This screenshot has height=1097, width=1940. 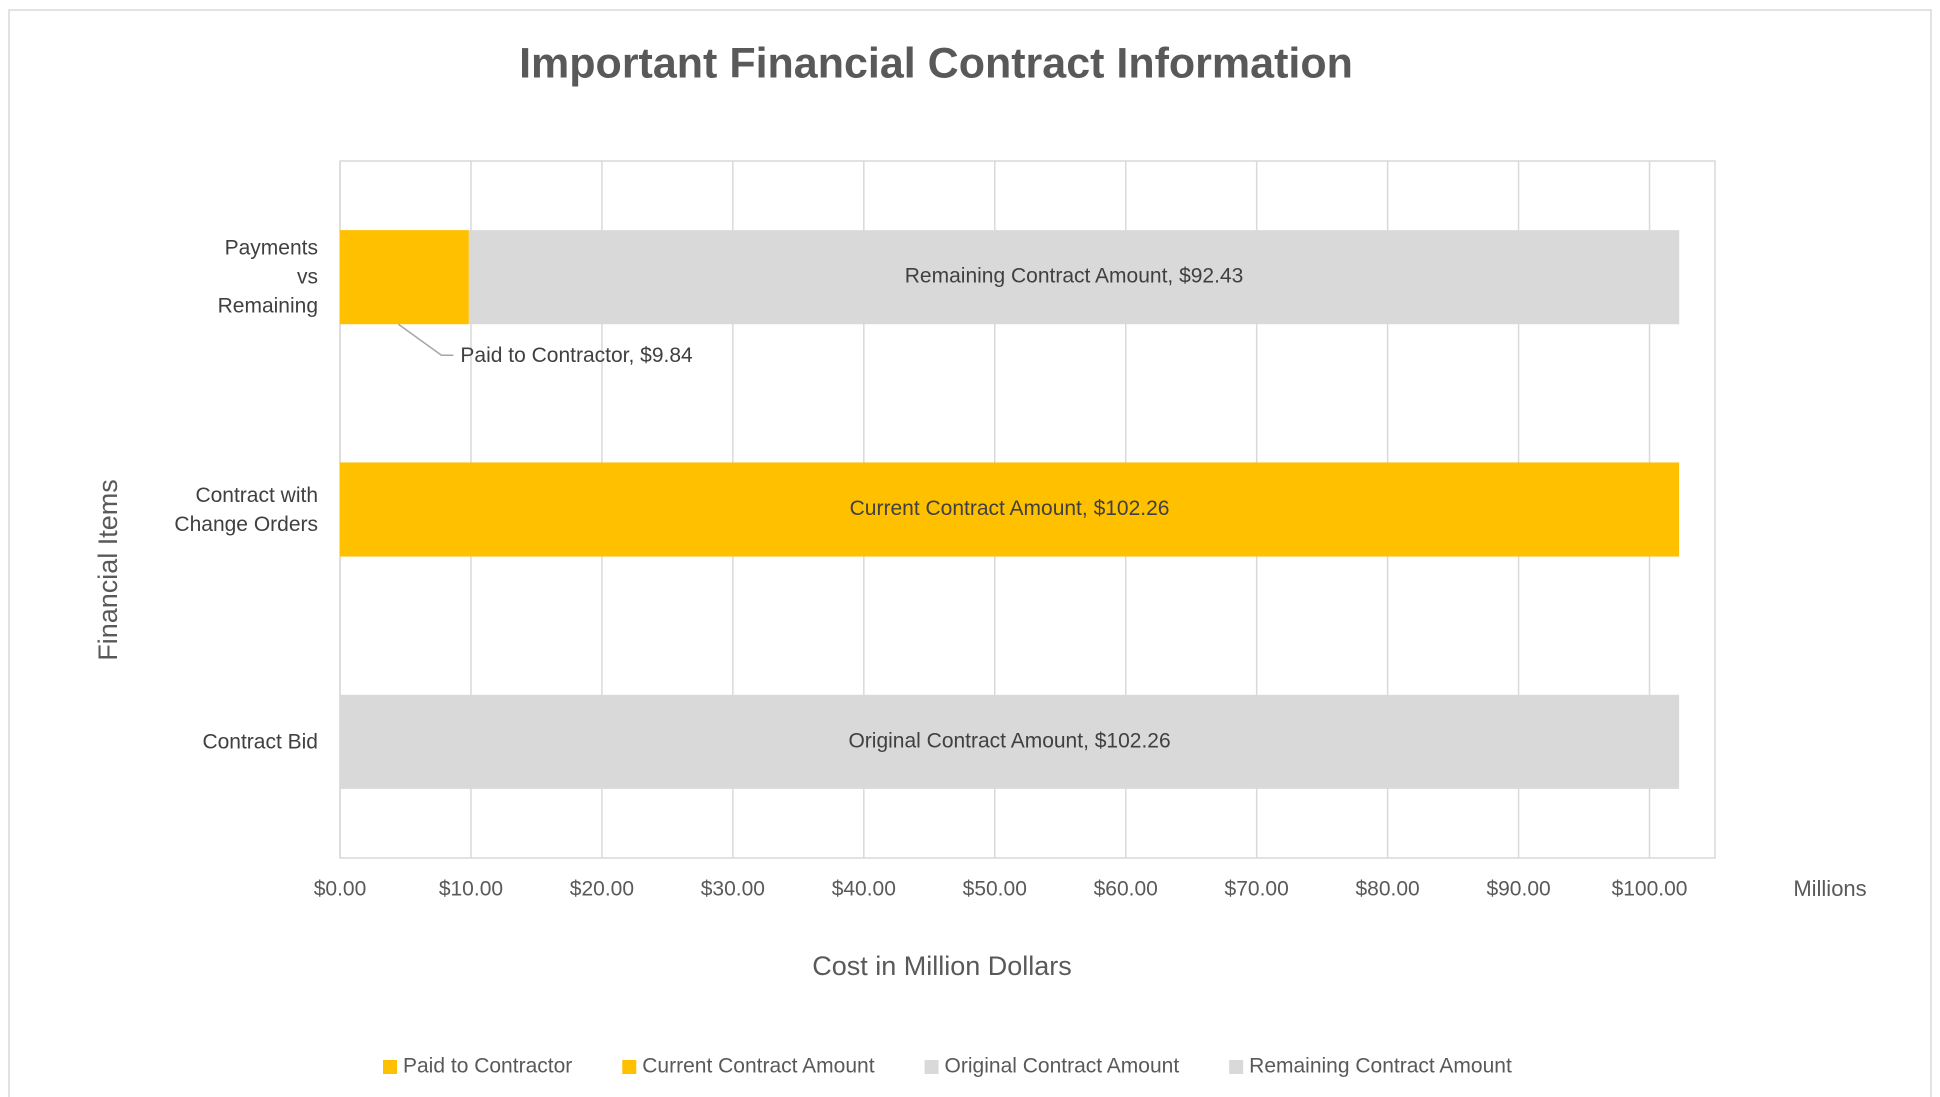 What do you see at coordinates (995, 889) in the screenshot?
I see `x-tick-label: $50.00` at bounding box center [995, 889].